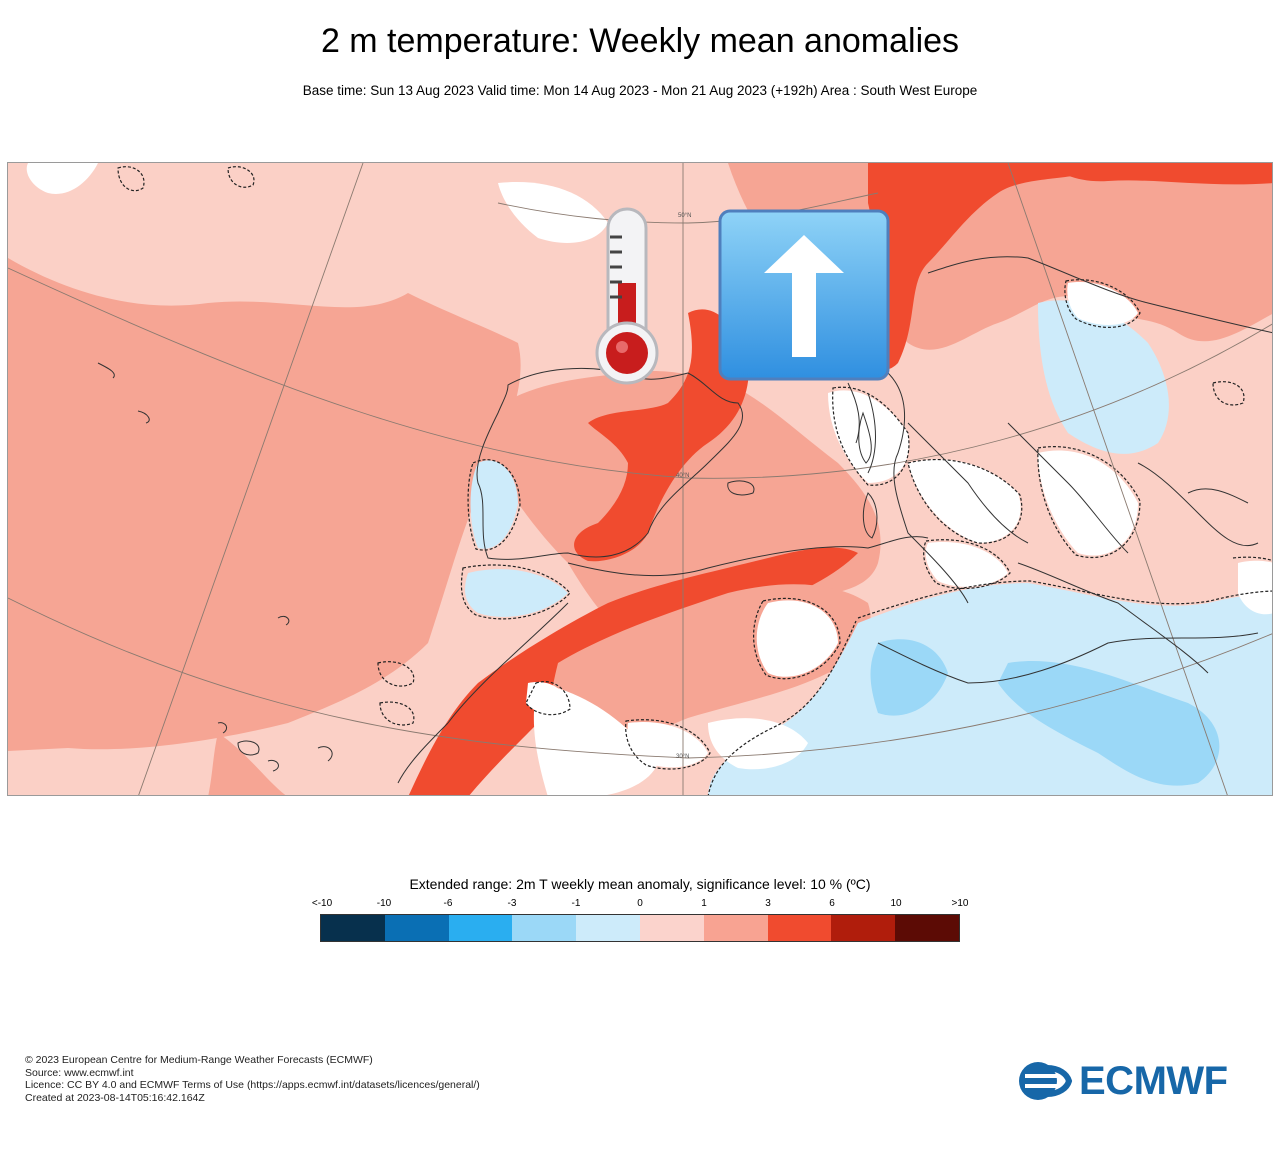  What do you see at coordinates (896, 903) in the screenshot?
I see `legend-tick: 10` at bounding box center [896, 903].